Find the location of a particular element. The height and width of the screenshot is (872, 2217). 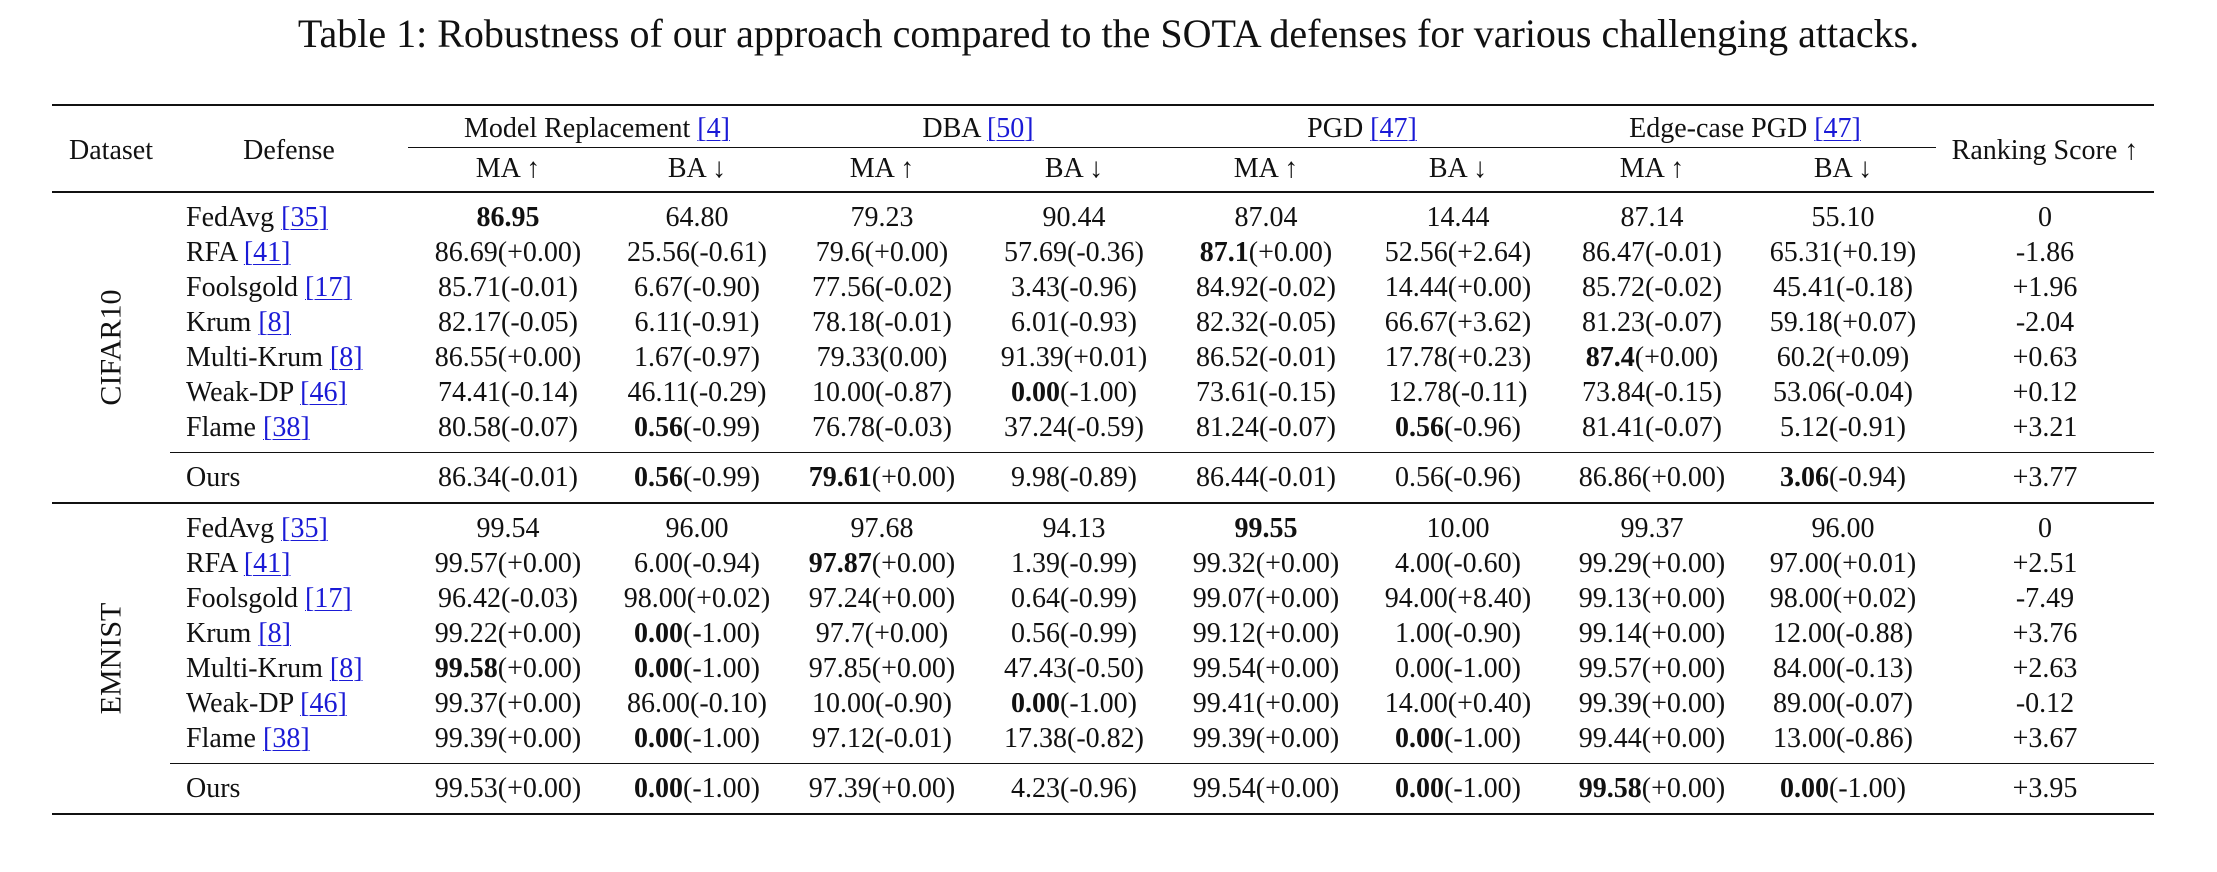

metric-value: 99.39(+0.00) is located at coordinates (1266, 738).